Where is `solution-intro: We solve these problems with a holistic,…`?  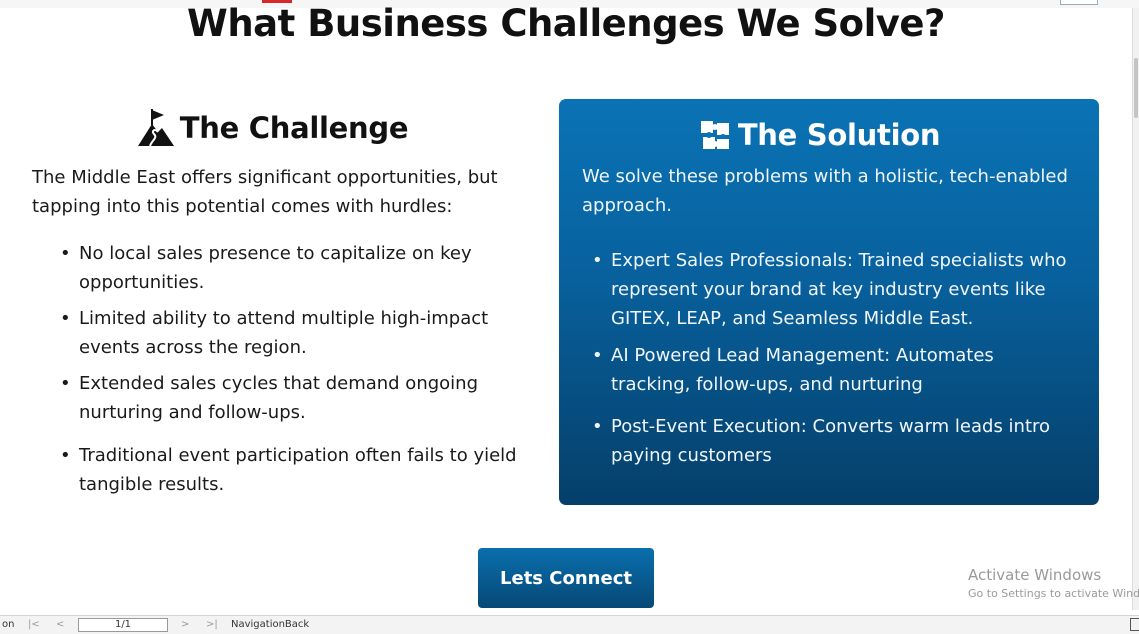 solution-intro: We solve these problems with a holistic,… is located at coordinates (825, 191).